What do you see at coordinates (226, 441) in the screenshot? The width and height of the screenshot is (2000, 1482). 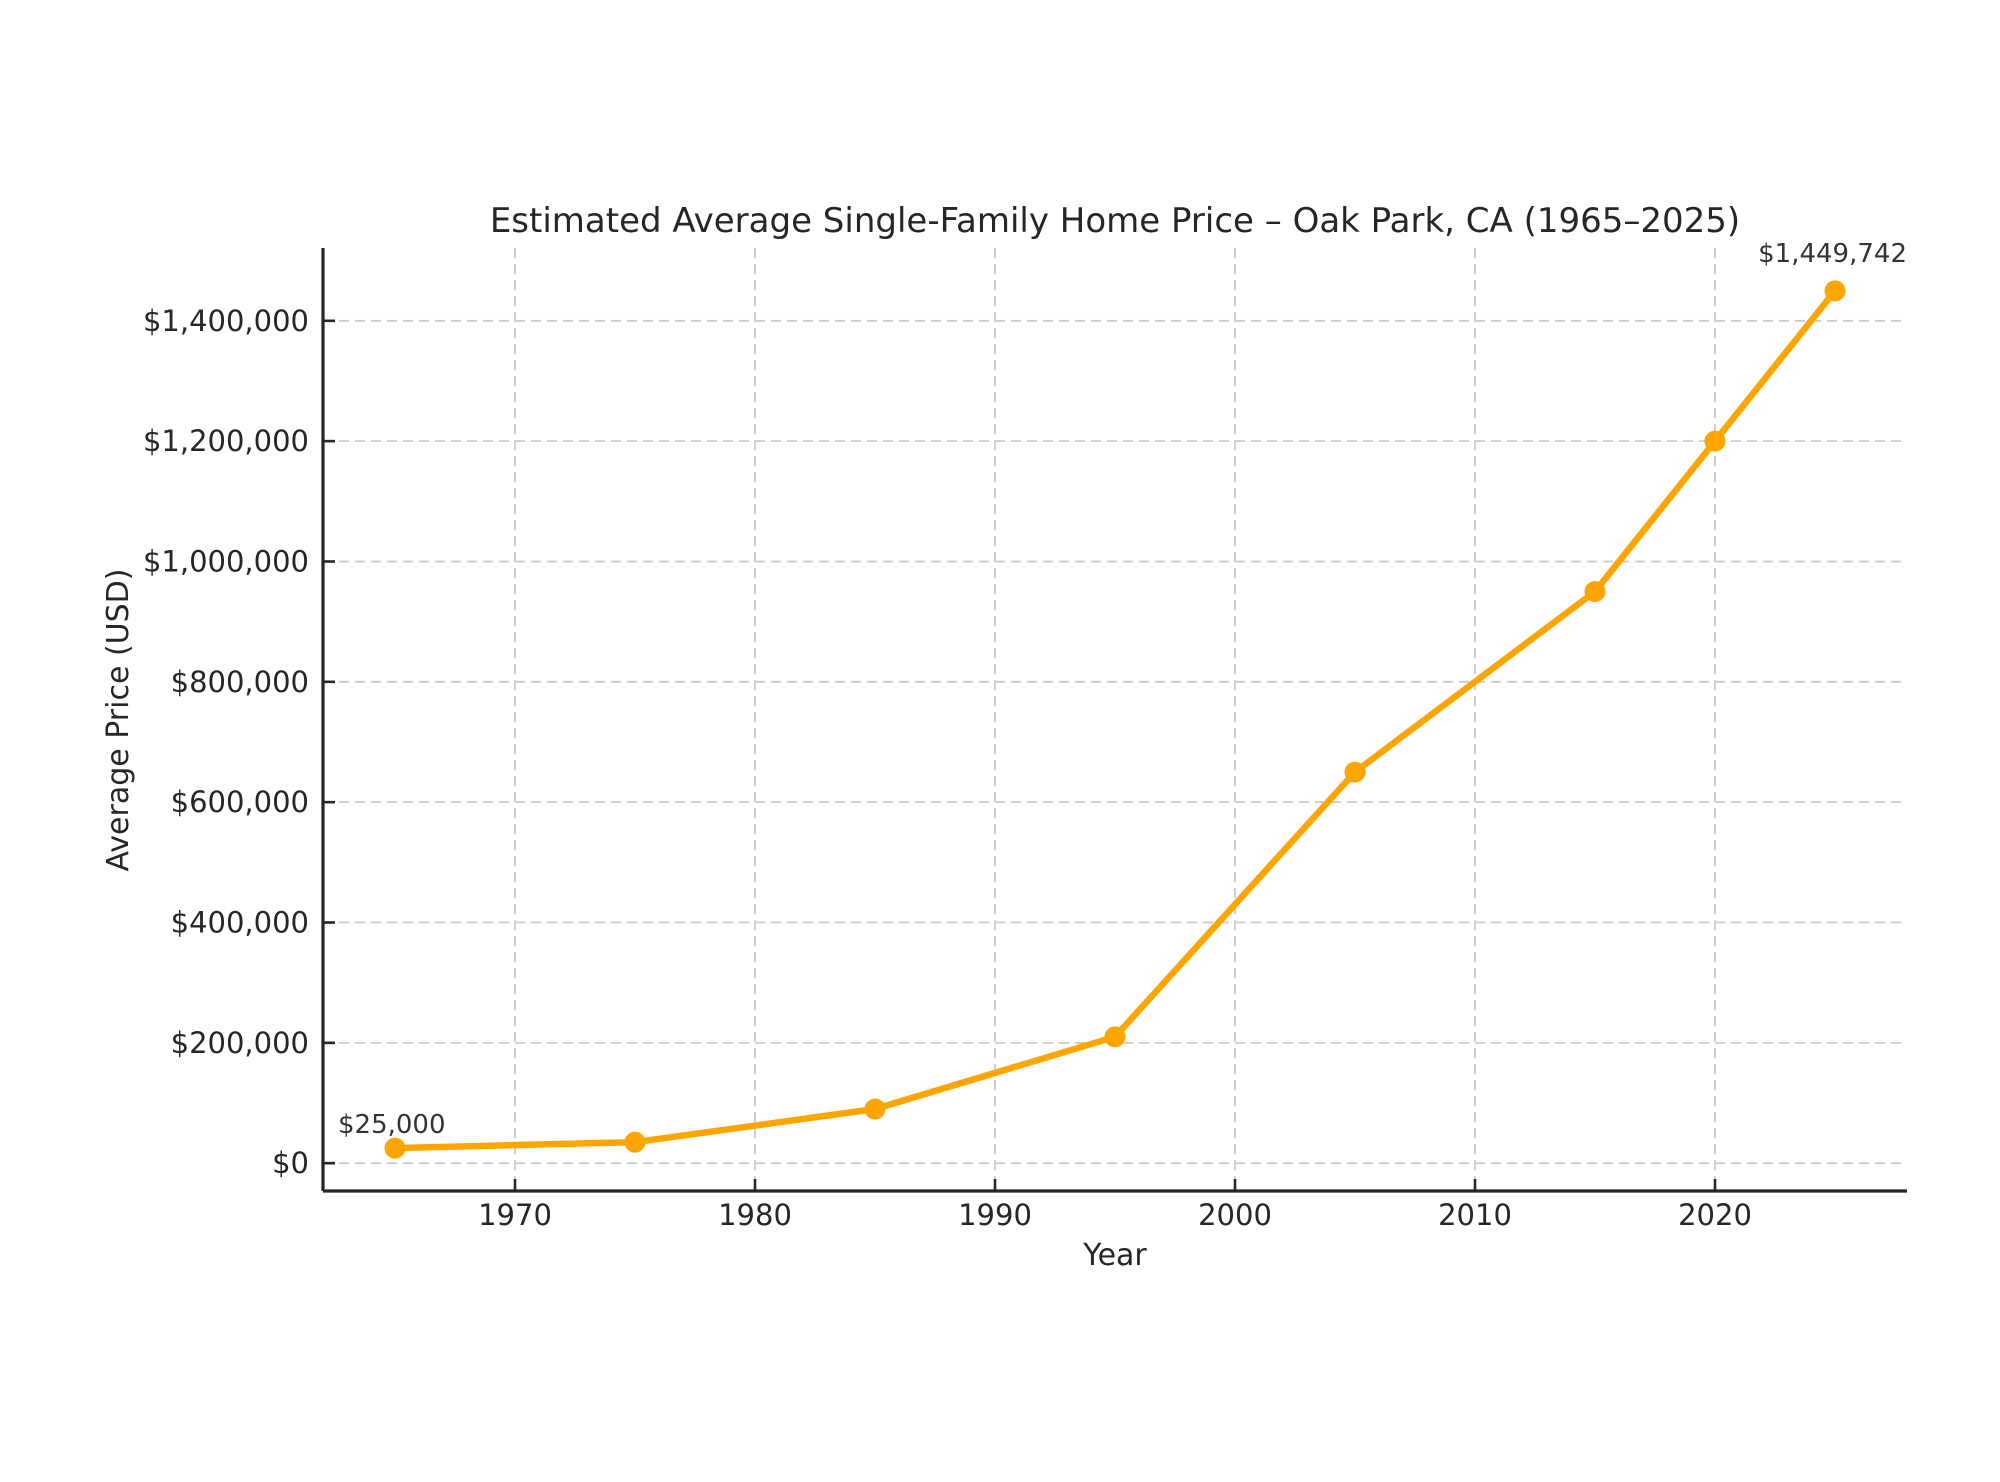 I see `y-tick-label: $1,200,000` at bounding box center [226, 441].